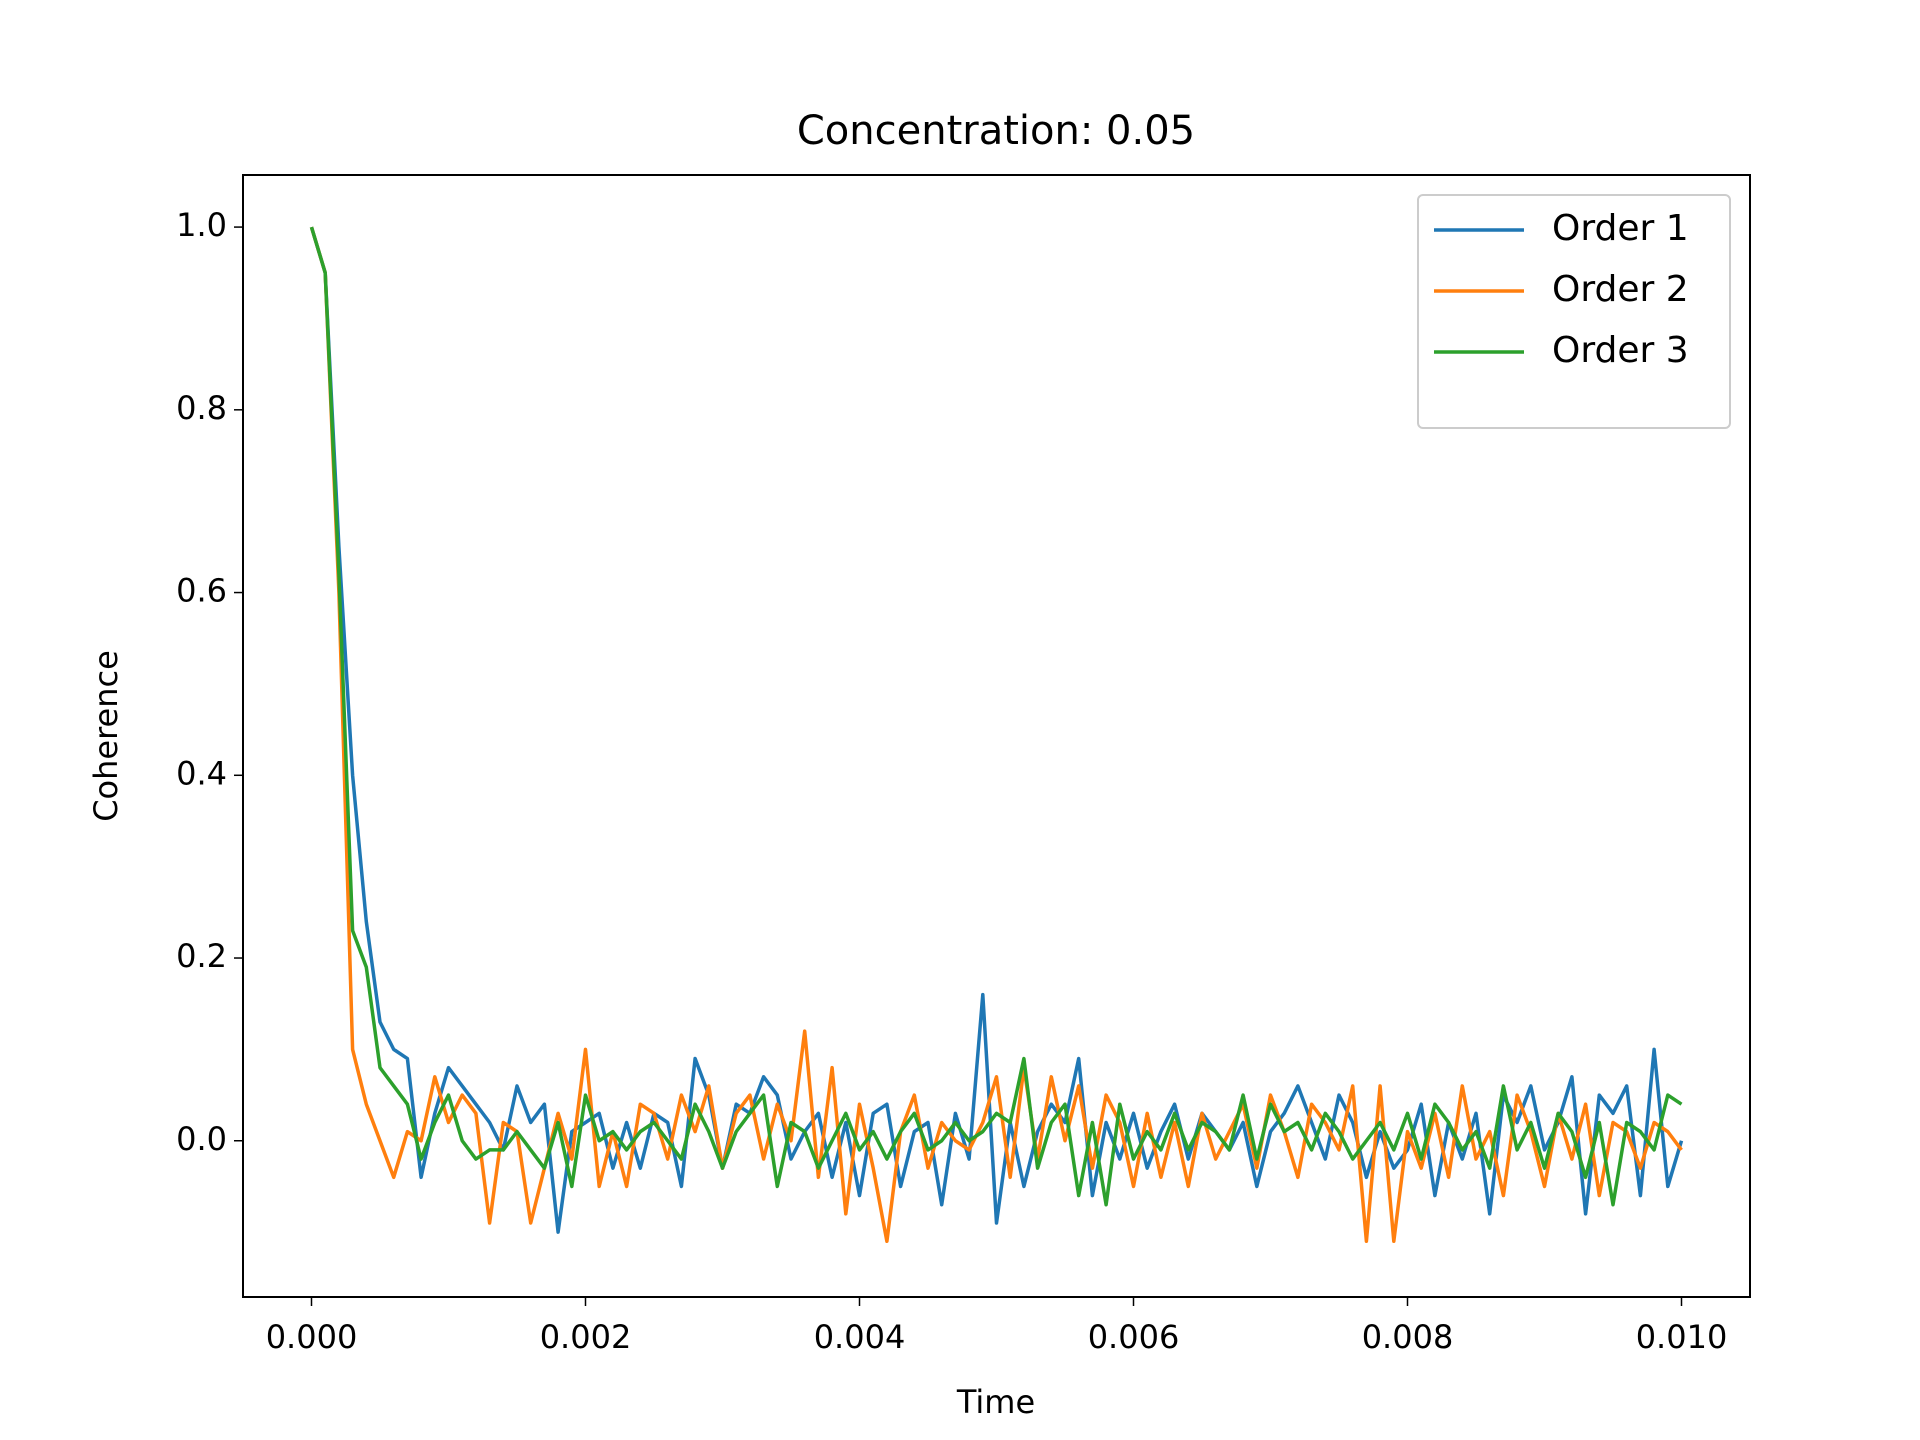  Describe the element at coordinates (106, 736) in the screenshot. I see `y-axis-label: Coherence` at that location.